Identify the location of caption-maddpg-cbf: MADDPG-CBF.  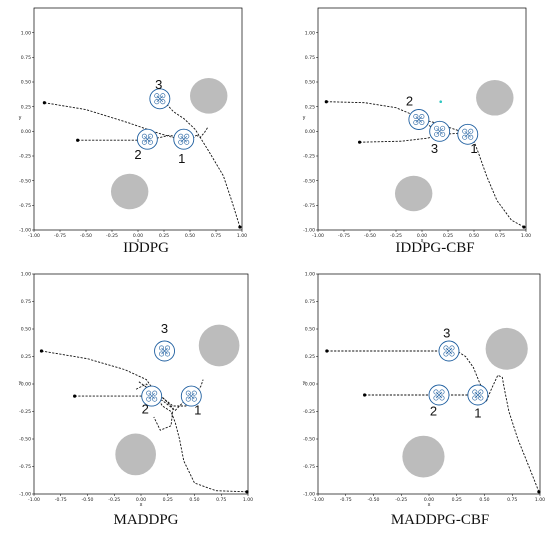
(440, 520).